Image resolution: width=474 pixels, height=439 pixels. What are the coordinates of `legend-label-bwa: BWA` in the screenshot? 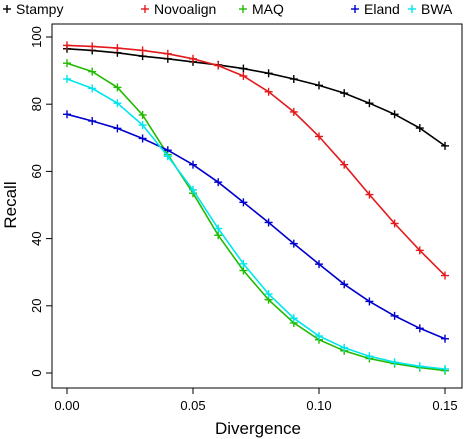 It's located at (437, 9).